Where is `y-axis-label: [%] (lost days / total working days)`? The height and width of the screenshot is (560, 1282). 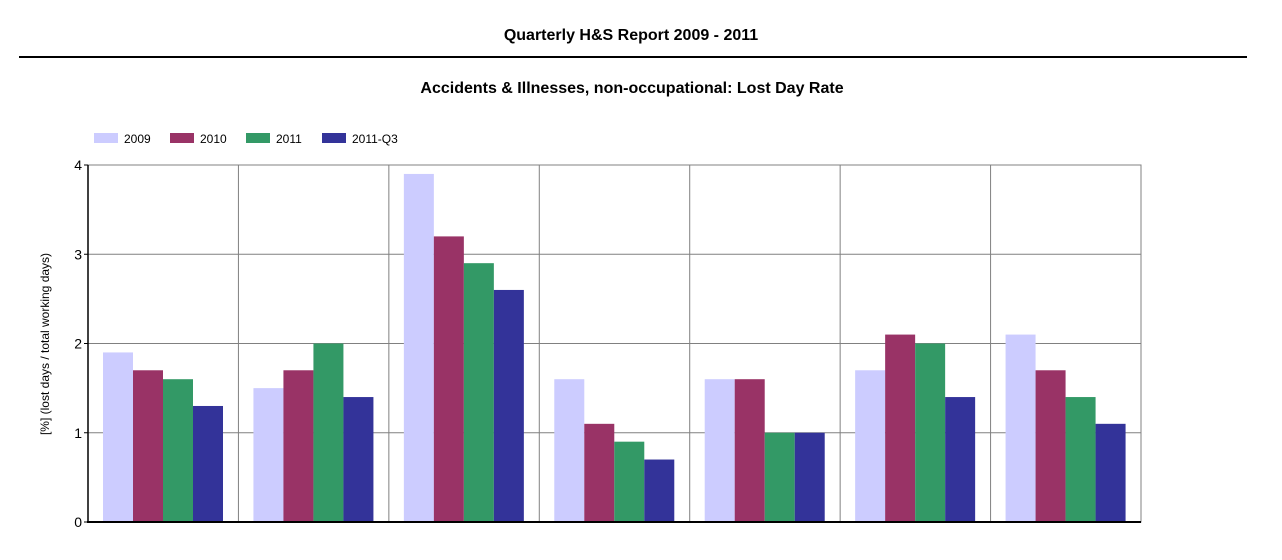 y-axis-label: [%] (lost days / total working days) is located at coordinates (45, 344).